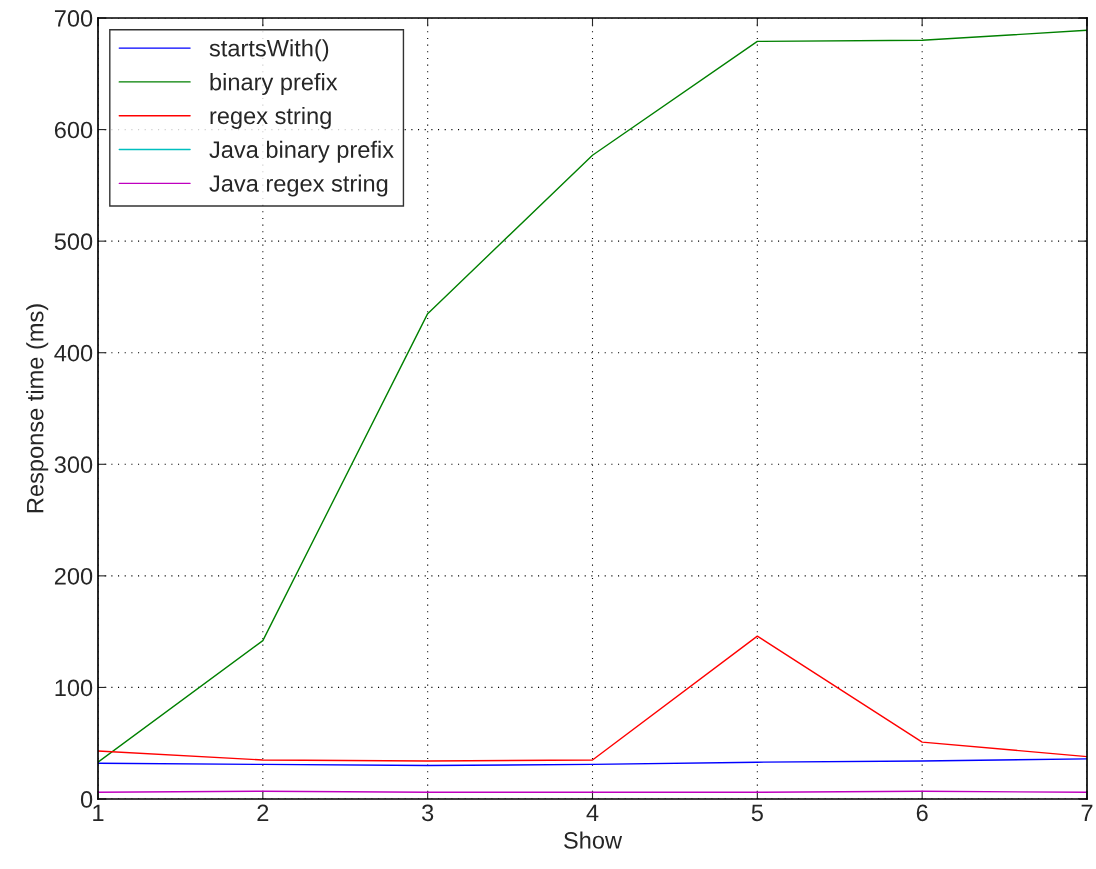  I want to click on y-tick-label: 400, so click(73, 353).